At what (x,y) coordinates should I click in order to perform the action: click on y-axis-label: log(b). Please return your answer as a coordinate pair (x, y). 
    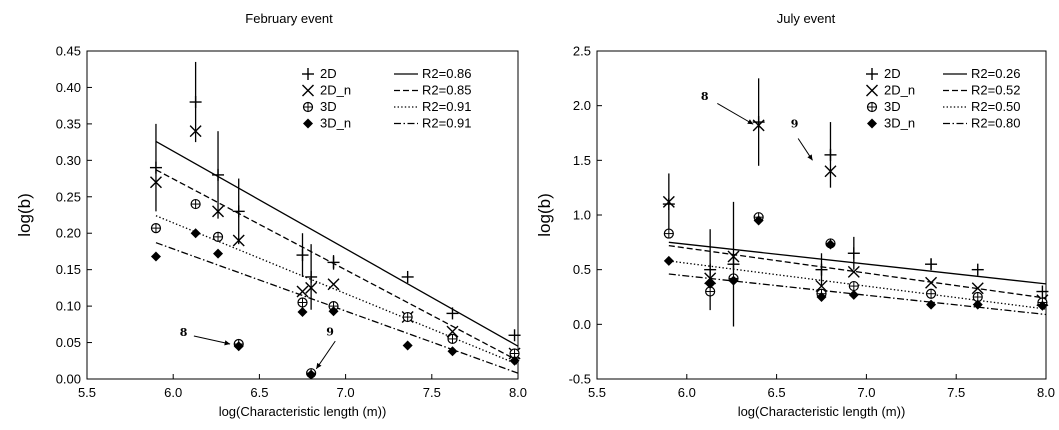
    Looking at the image, I should click on (544, 214).